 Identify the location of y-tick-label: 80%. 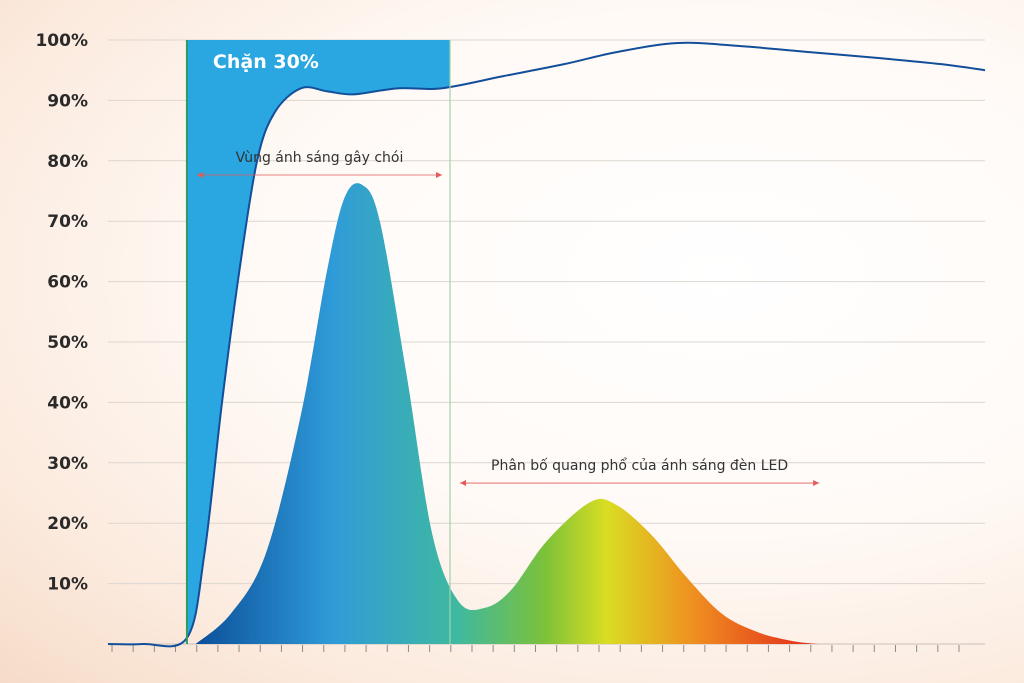
(67, 162).